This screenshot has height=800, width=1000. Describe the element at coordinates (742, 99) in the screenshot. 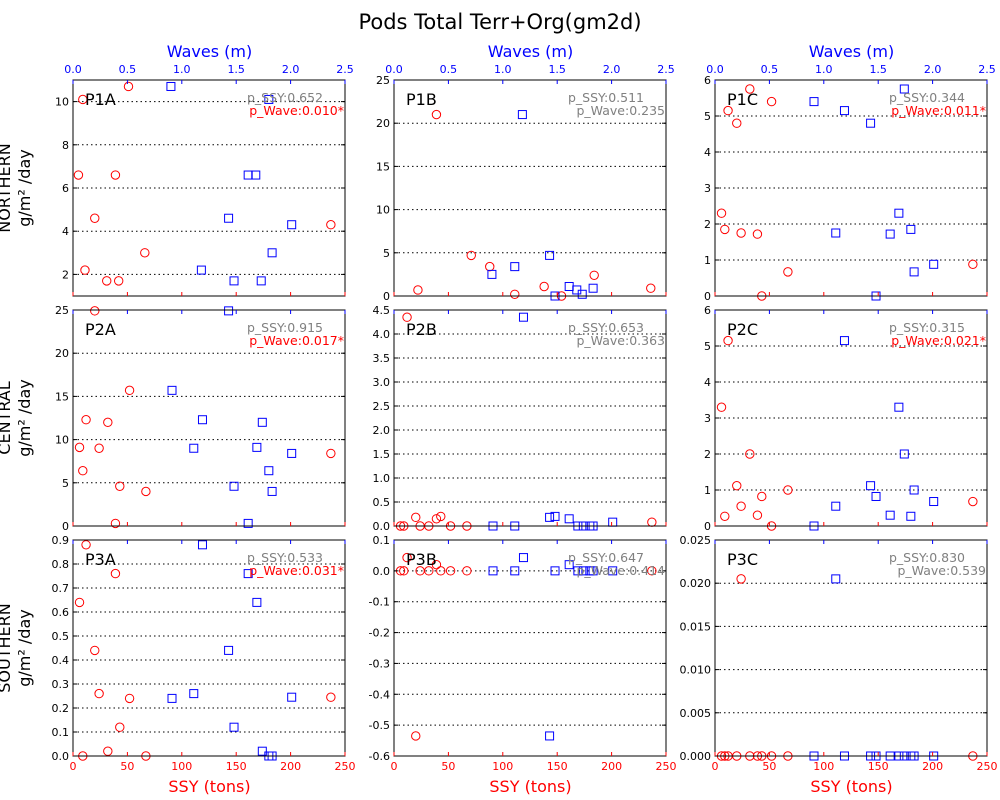

I see `panel-title: P1C` at that location.